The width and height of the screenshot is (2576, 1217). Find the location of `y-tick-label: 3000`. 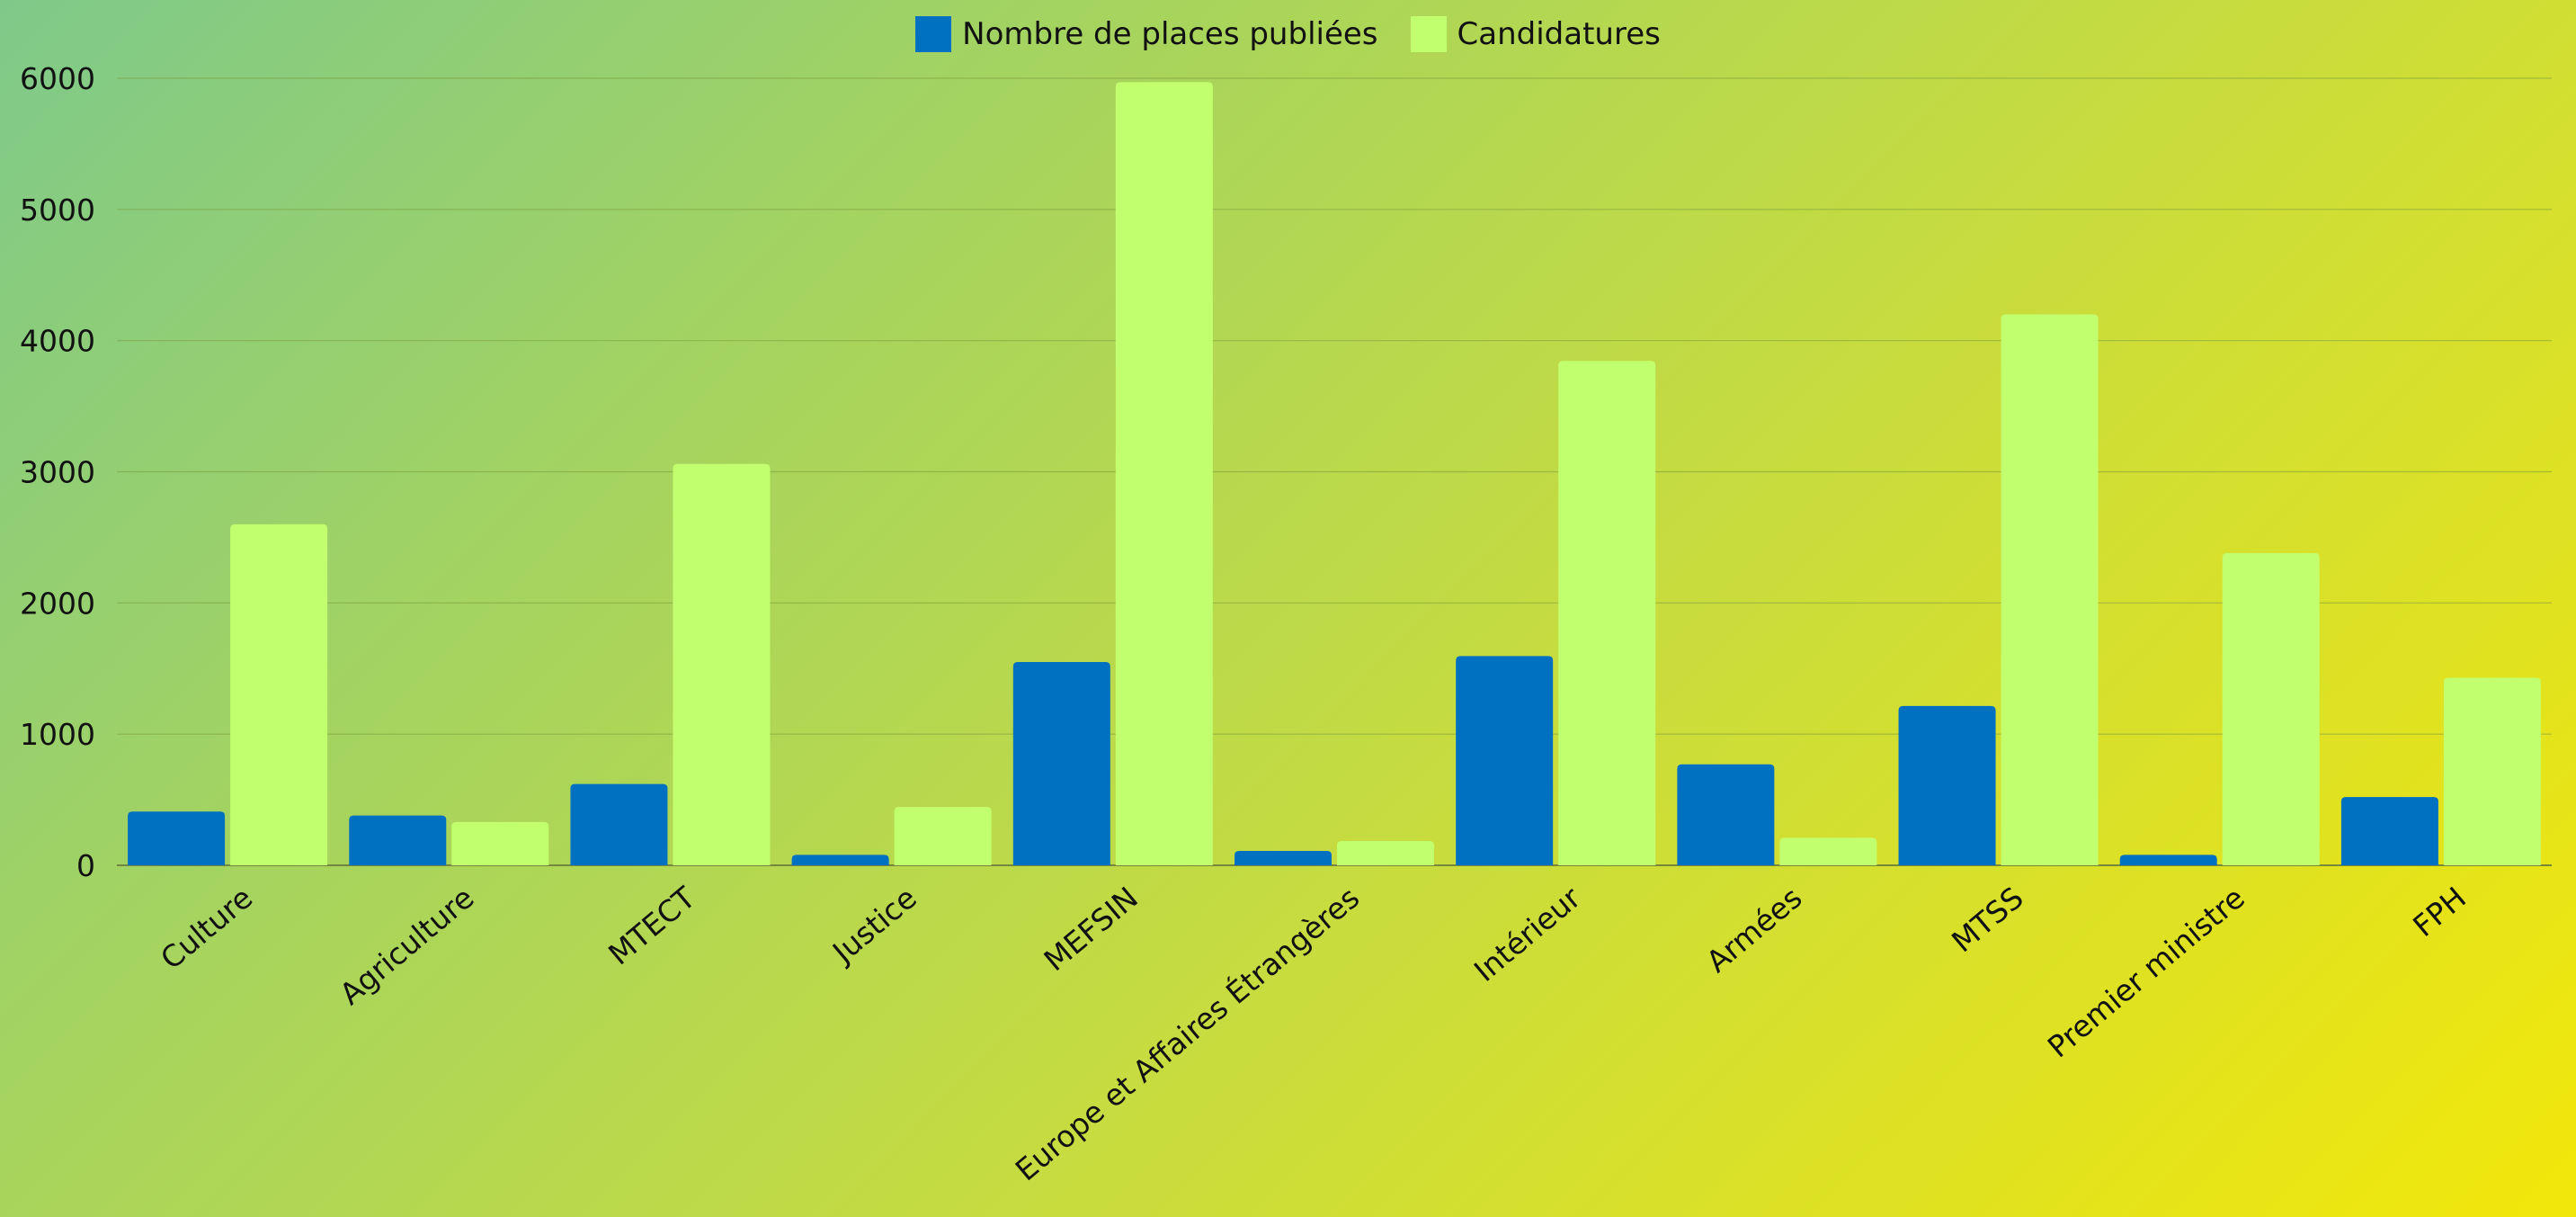

y-tick-label: 3000 is located at coordinates (58, 473).